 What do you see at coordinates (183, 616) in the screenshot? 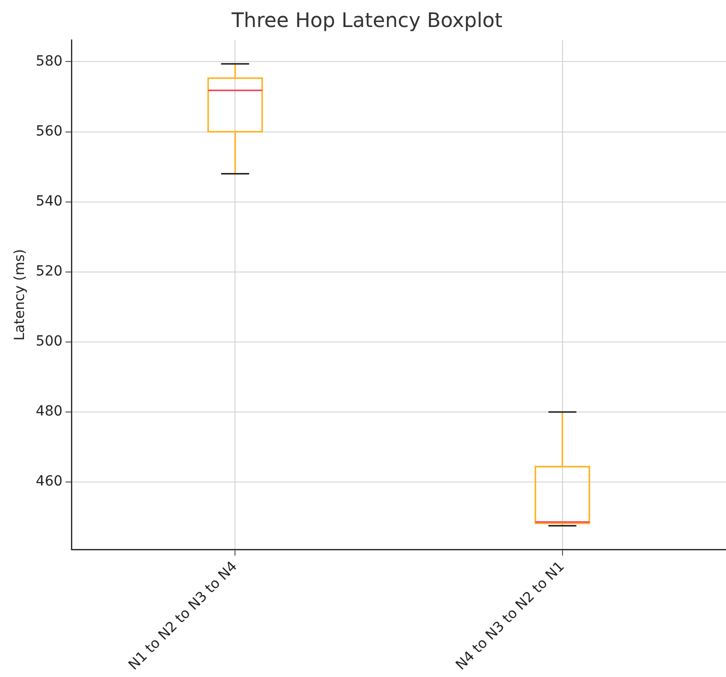
I see `x-tick-label: N1 to N2 to N3 to N4` at bounding box center [183, 616].